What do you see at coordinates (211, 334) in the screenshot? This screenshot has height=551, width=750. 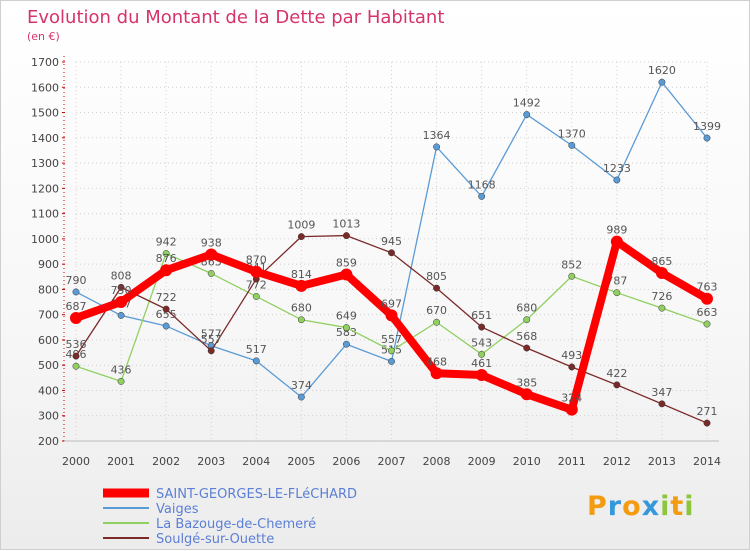 I see `data-label: 577` at bounding box center [211, 334].